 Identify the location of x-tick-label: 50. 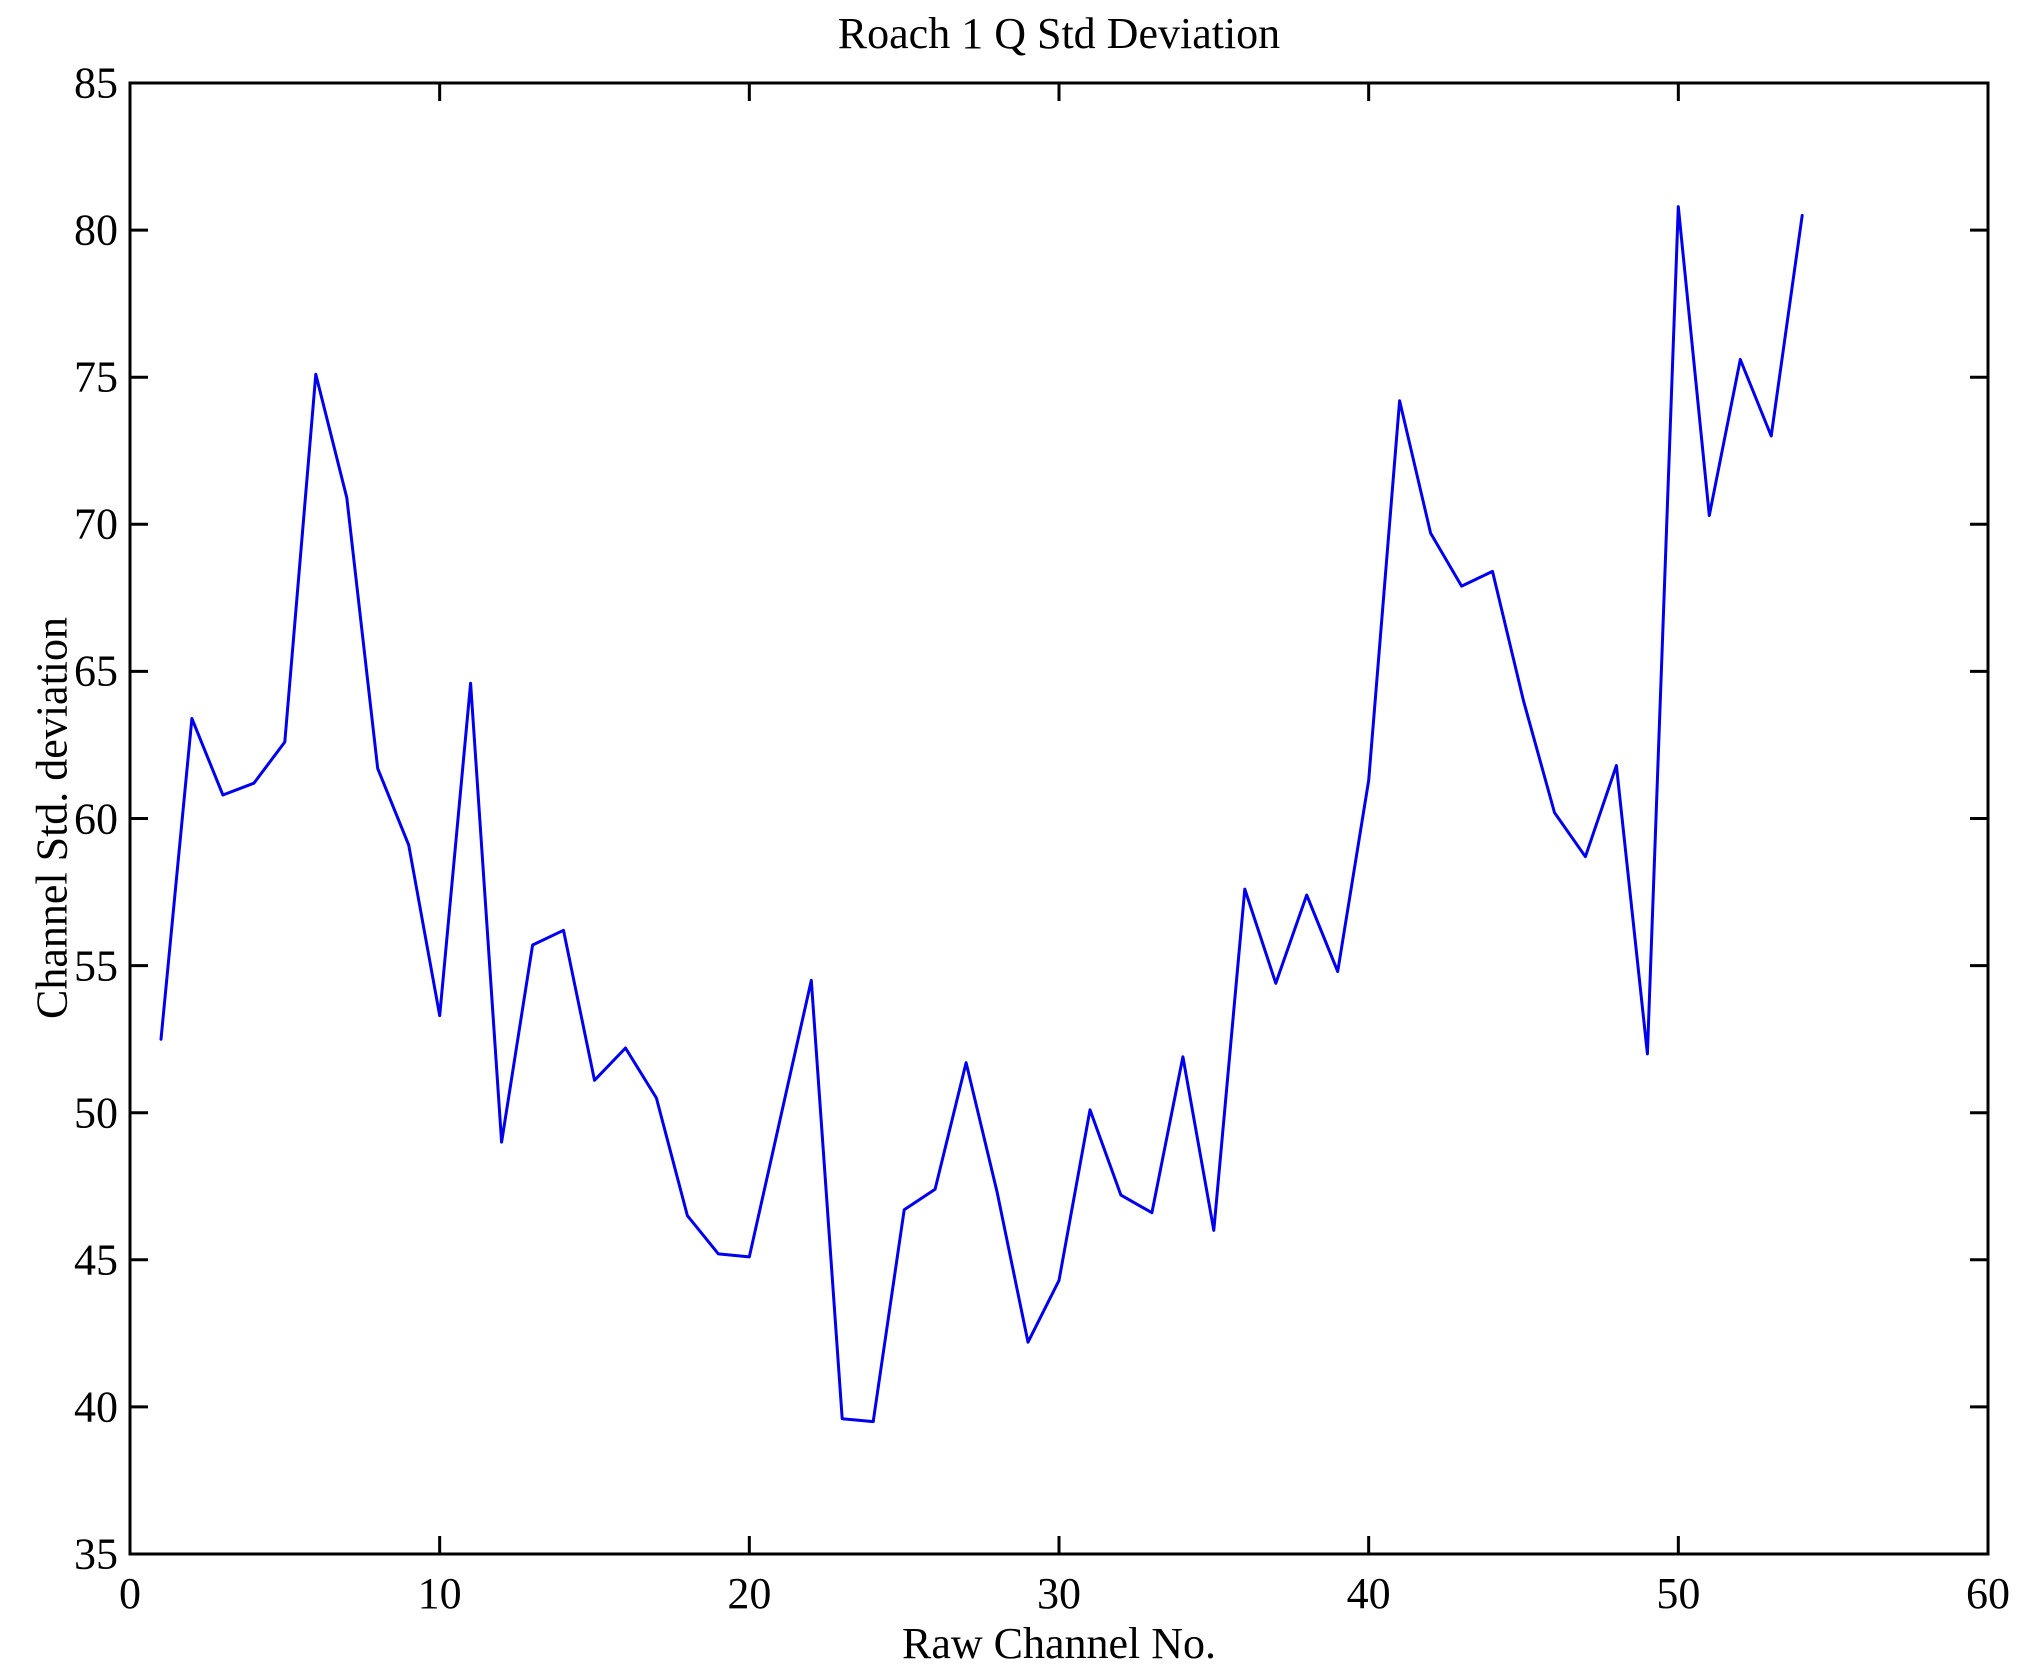
(1678, 1593).